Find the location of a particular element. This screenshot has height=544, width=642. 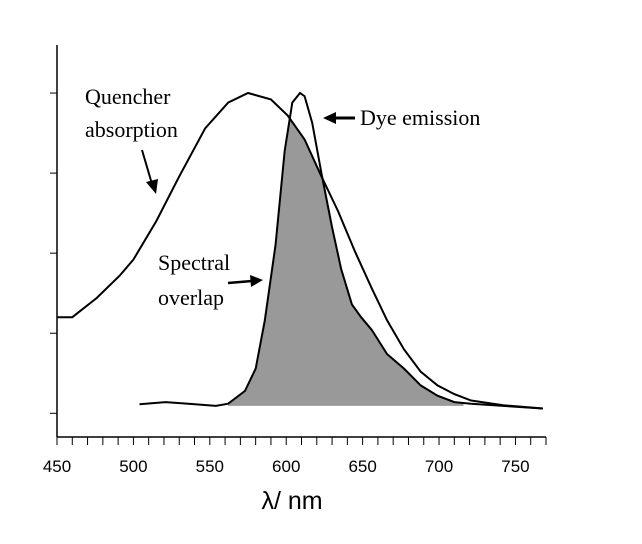

arrow-spectral-overlap-icon is located at coordinates (245, 281).